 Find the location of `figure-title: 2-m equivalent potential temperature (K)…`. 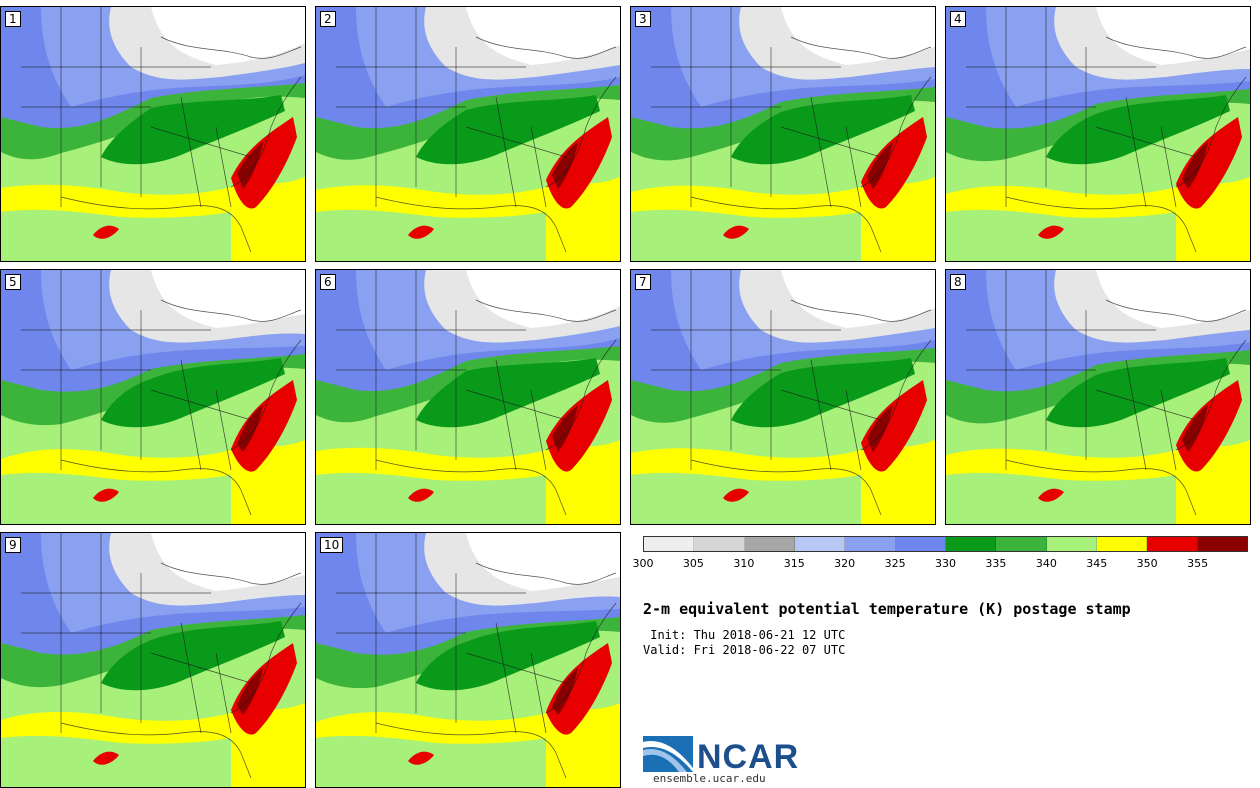

figure-title: 2-m equivalent potential temperature (K)… is located at coordinates (887, 609).